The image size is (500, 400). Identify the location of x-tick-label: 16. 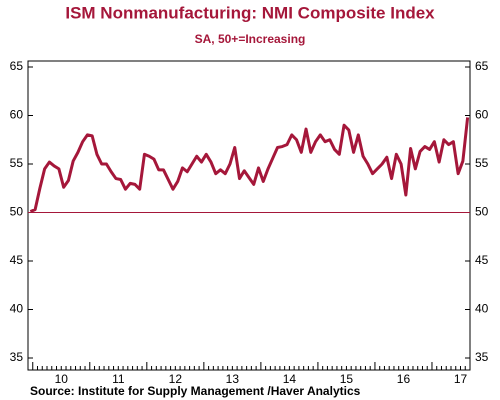
(404, 379).